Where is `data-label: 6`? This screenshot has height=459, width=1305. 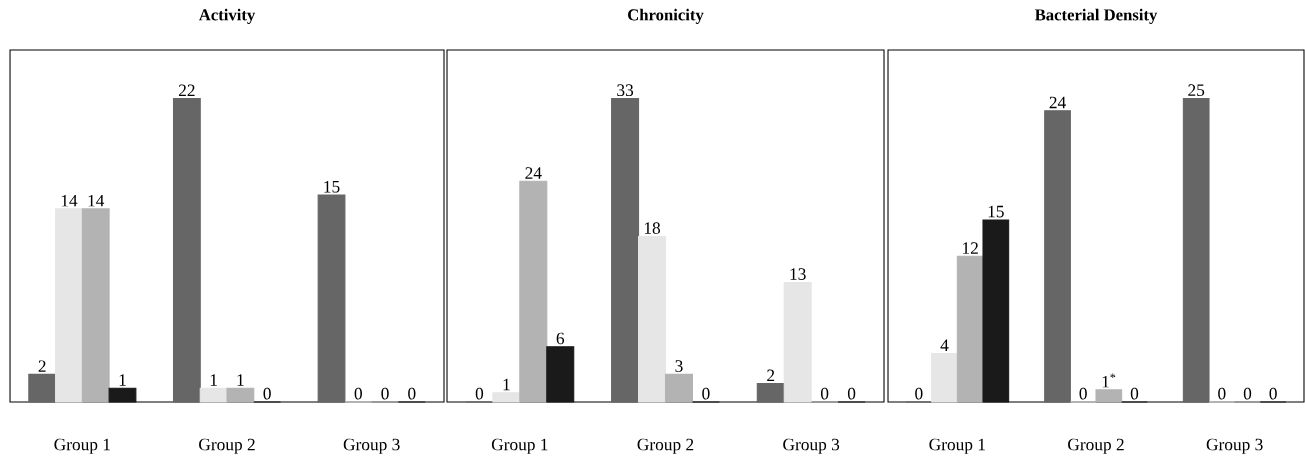 data-label: 6 is located at coordinates (560, 338).